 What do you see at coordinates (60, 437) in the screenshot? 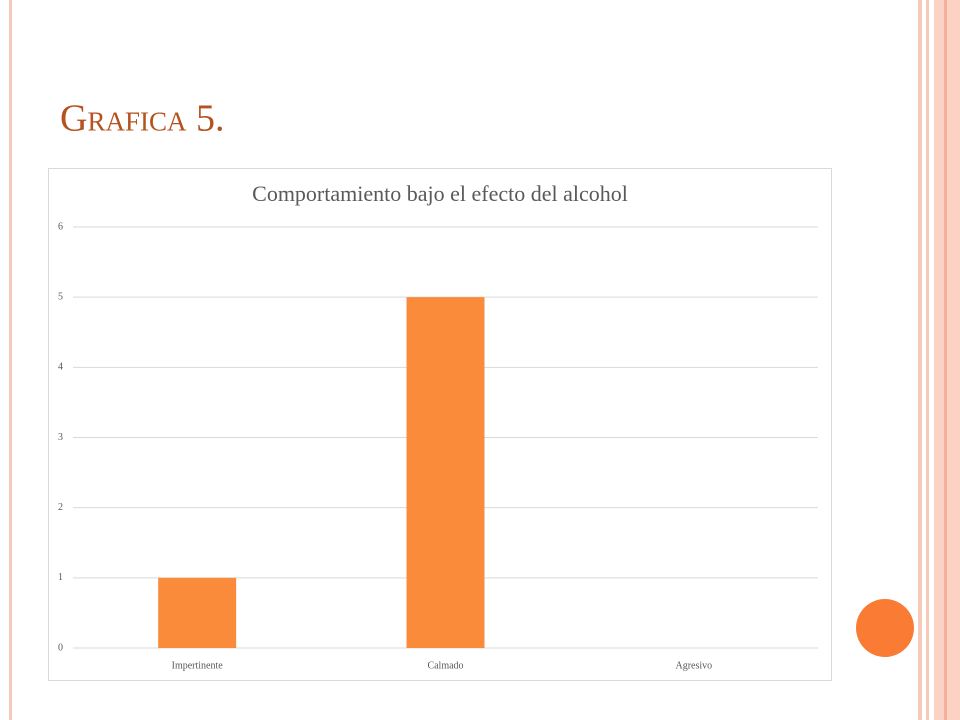
I see `y-tick-label: 3` at bounding box center [60, 437].